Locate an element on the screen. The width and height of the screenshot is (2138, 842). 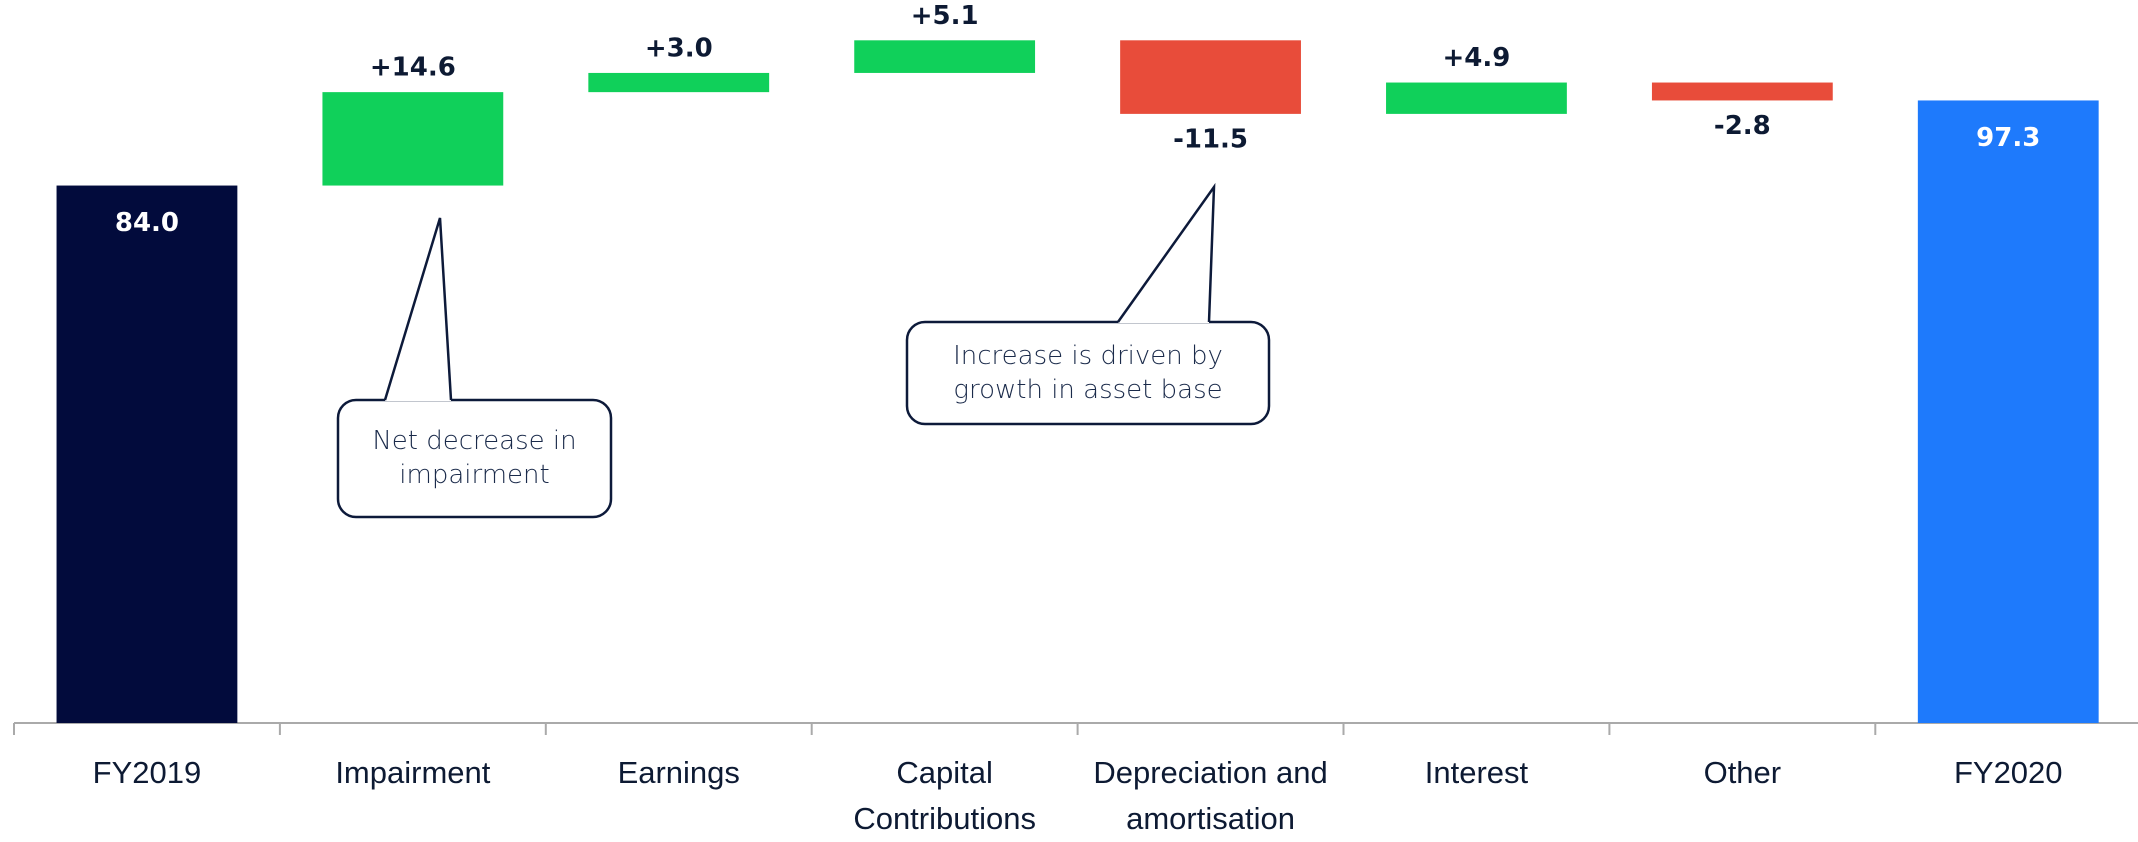
x-tick-label: Interest is located at coordinates (1476, 772).